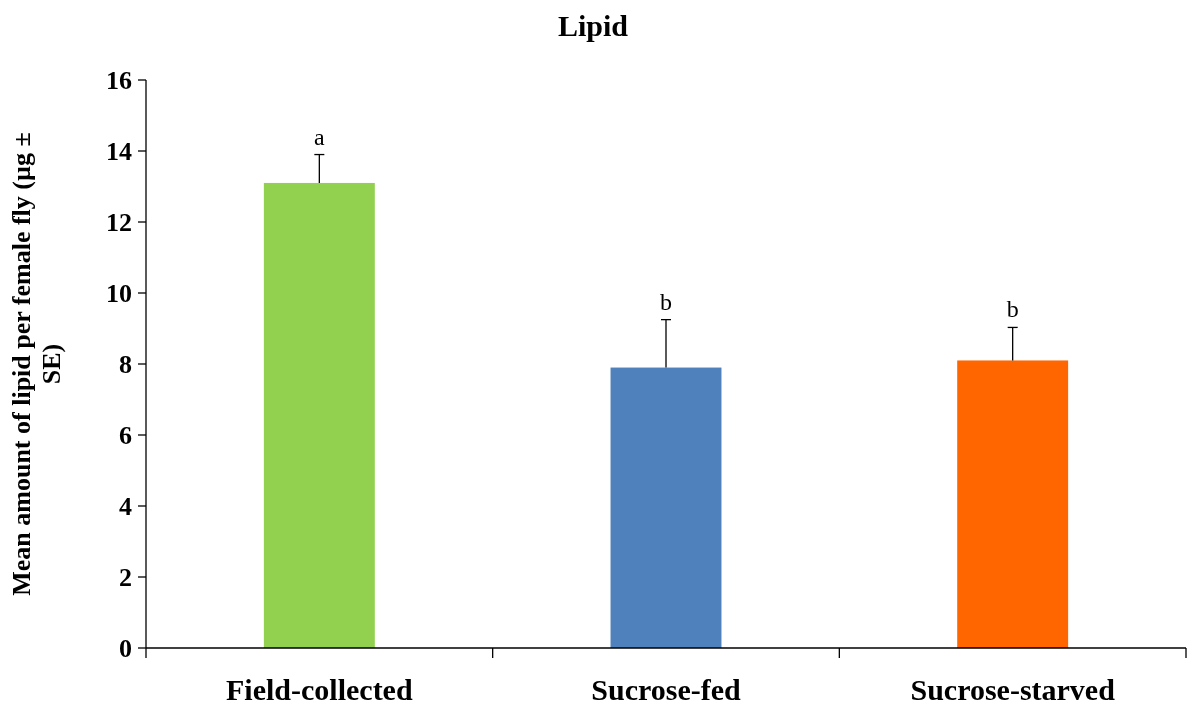 The height and width of the screenshot is (711, 1188). What do you see at coordinates (36, 364) in the screenshot?
I see `y-axis-title: Mean amount of lipid per female fly (µg ± SE)` at bounding box center [36, 364].